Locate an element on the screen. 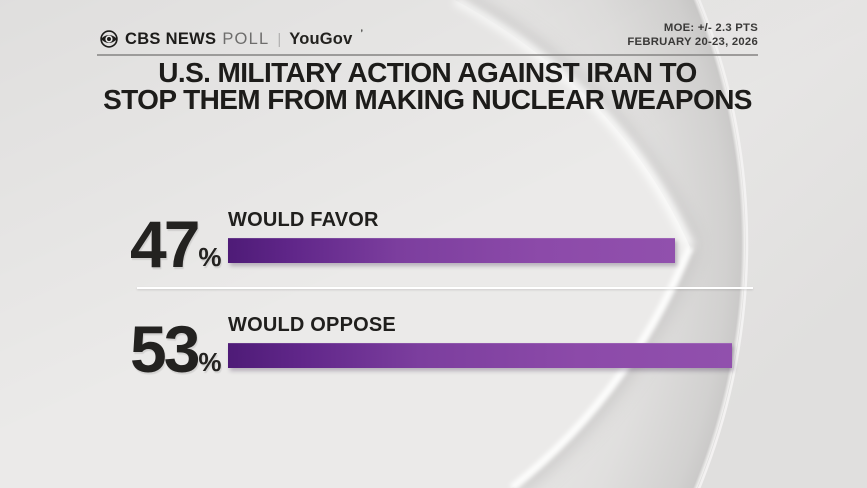 This screenshot has height=488, width=867. title-line-2: STOP THEM FROM MAKING NUCLEAR WEAPONS is located at coordinates (427, 99).